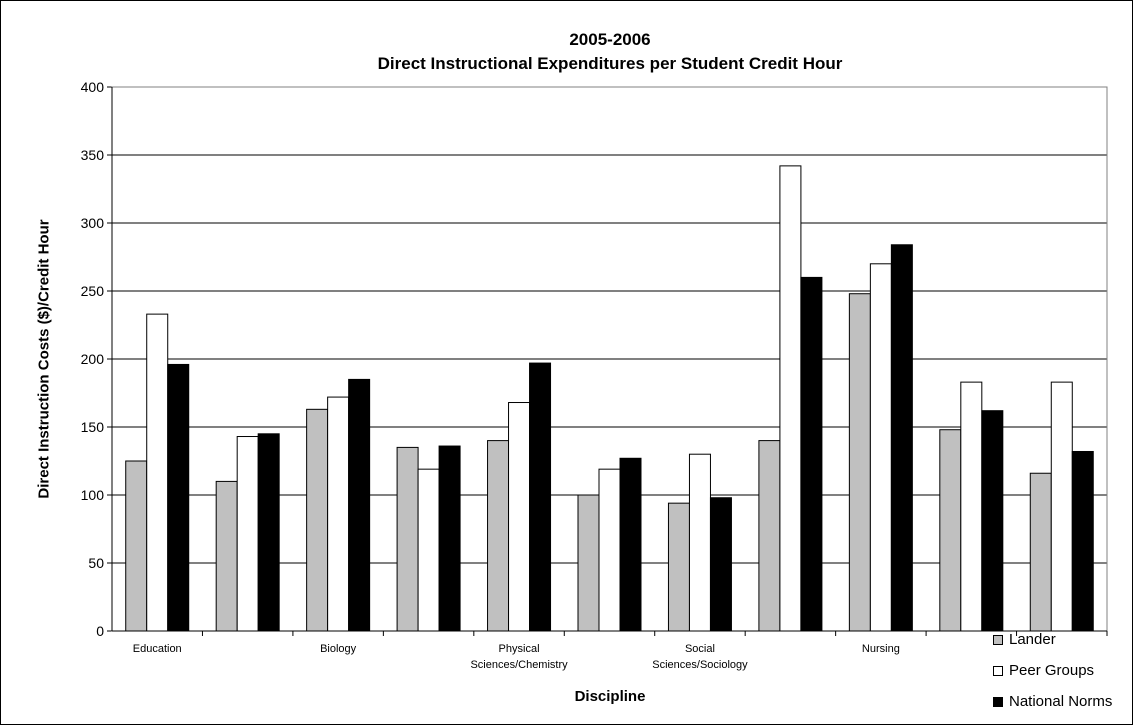  What do you see at coordinates (93, 495) in the screenshot?
I see `y-tick-label: 100` at bounding box center [93, 495].